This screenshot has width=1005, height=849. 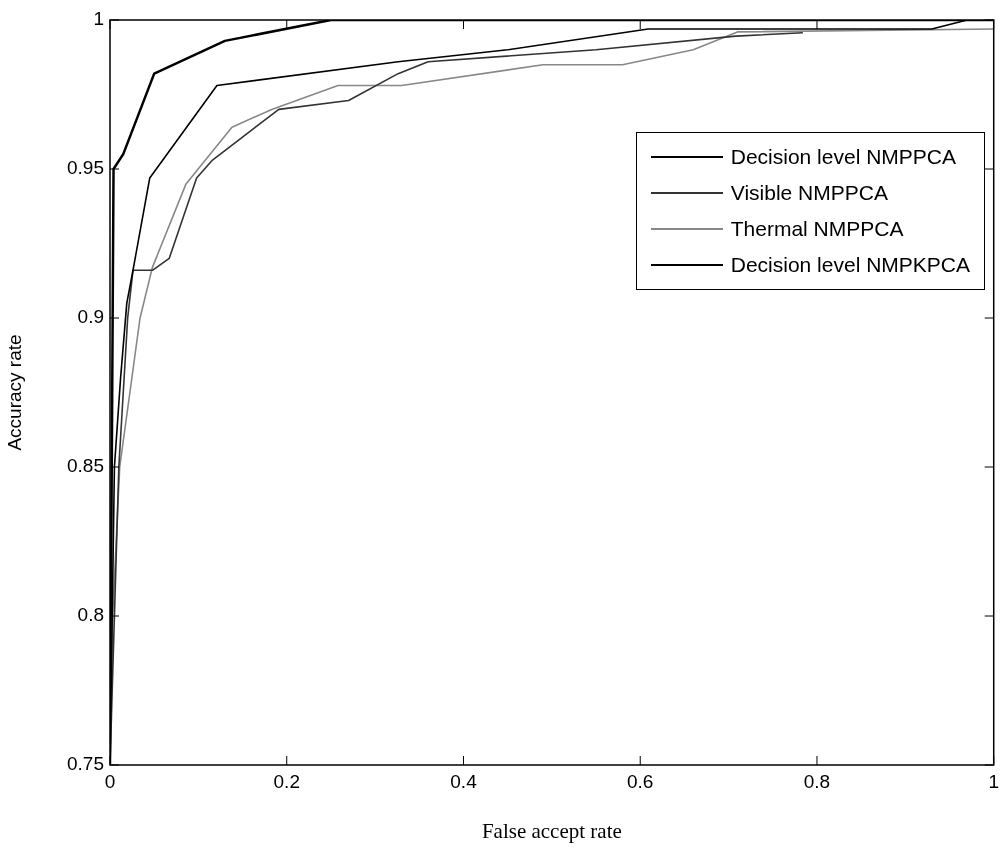 What do you see at coordinates (551, 830) in the screenshot?
I see `x-axis-title: False accept rate` at bounding box center [551, 830].